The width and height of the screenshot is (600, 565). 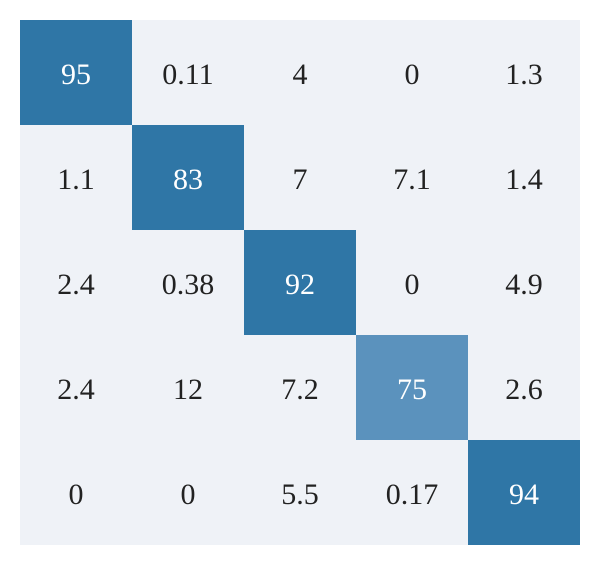 I want to click on cell-value-label-r1-c2: 0.11, so click(x=187, y=74).